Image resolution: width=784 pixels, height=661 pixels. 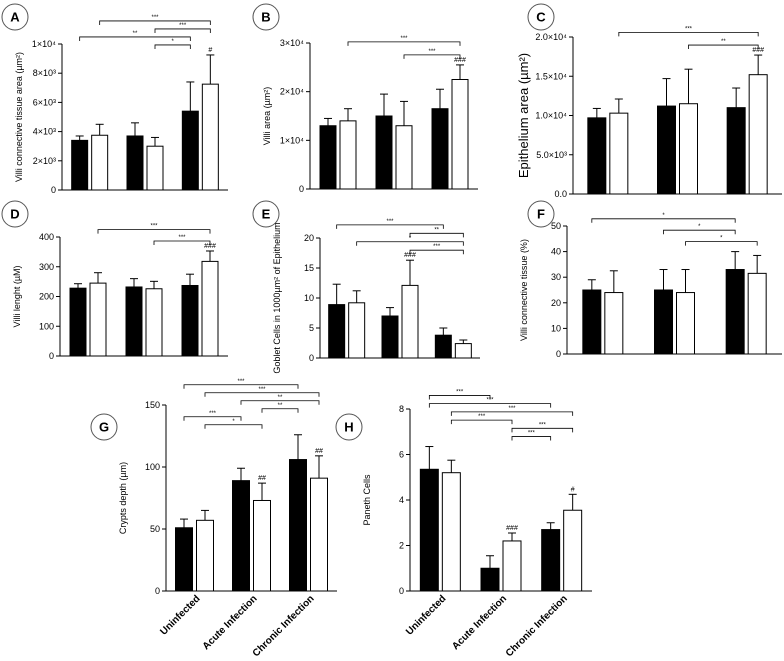 What do you see at coordinates (512, 528) in the screenshot?
I see `significance-hash: ###` at bounding box center [512, 528].